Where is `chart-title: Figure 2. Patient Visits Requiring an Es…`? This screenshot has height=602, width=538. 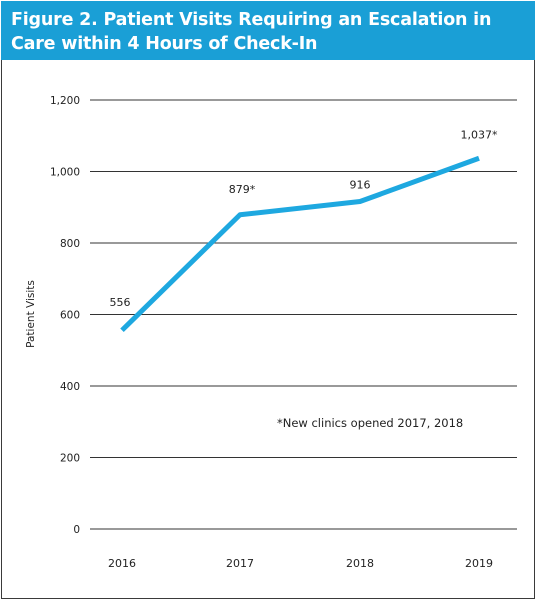 chart-title: Figure 2. Patient Visits Requiring an Es… is located at coordinates (251, 32).